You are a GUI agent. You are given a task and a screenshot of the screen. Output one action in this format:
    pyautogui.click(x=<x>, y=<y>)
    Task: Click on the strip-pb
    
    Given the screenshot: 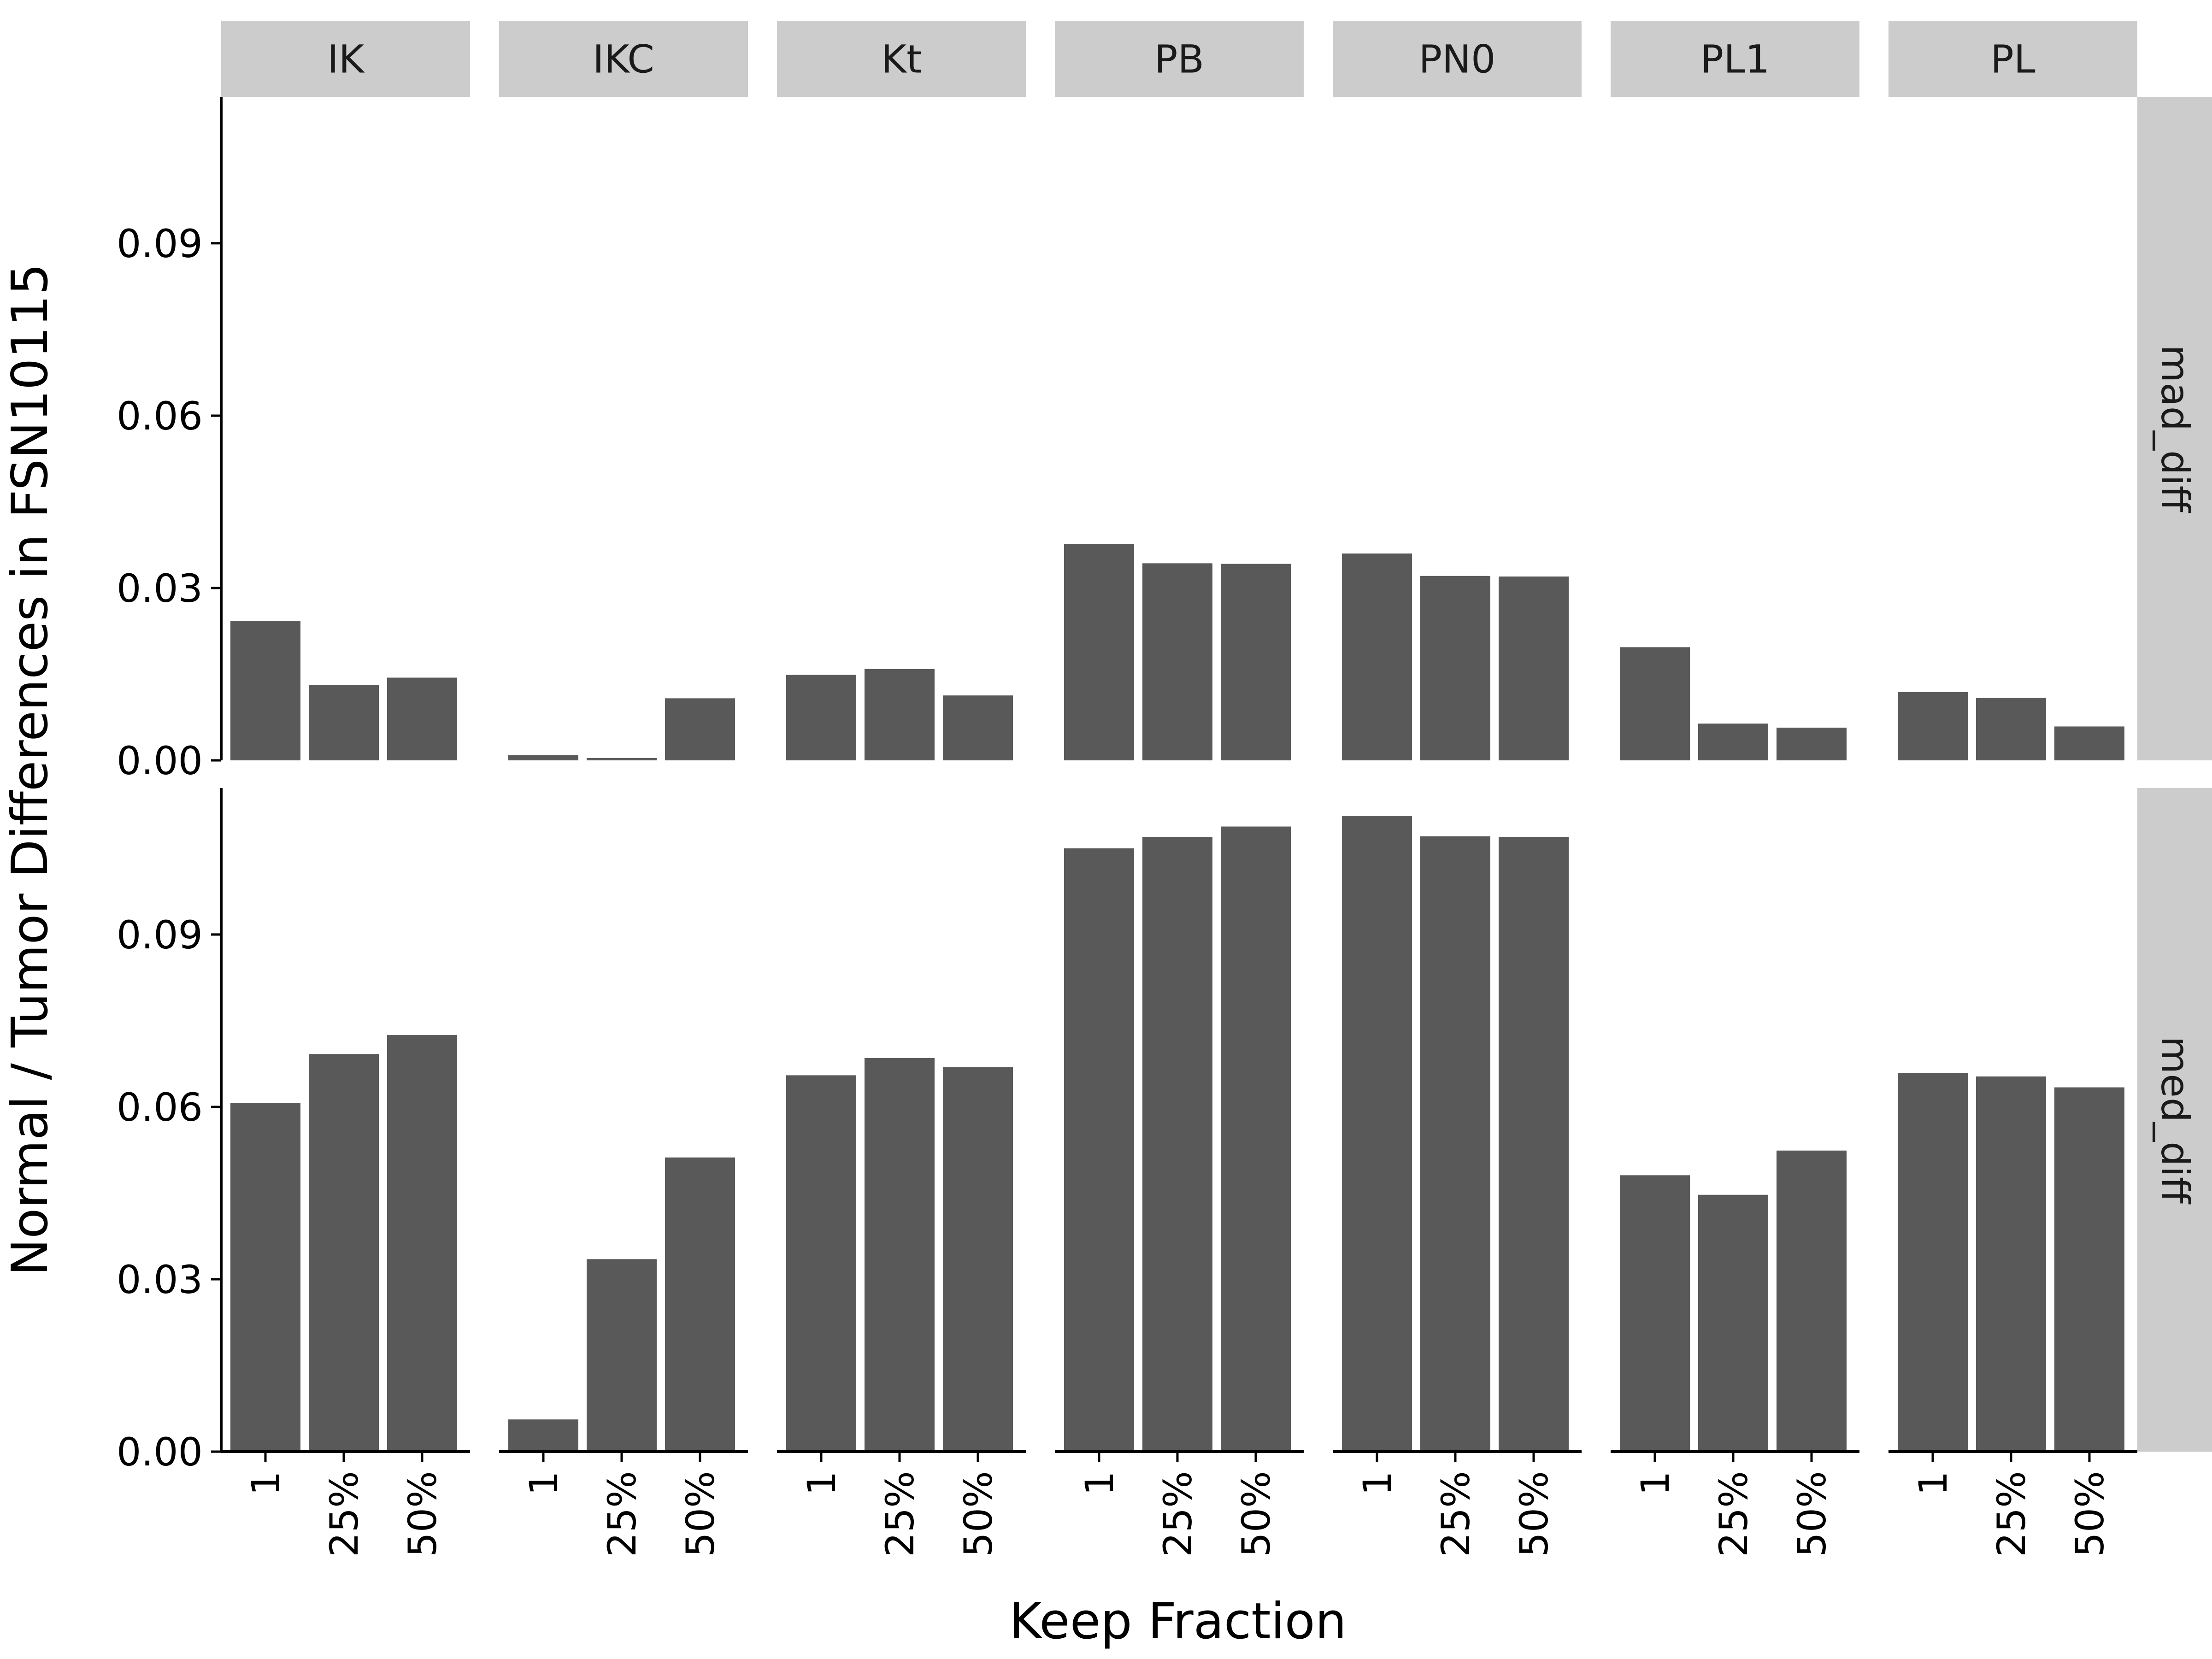 What is the action you would take?
    pyautogui.click(x=1179, y=59)
    